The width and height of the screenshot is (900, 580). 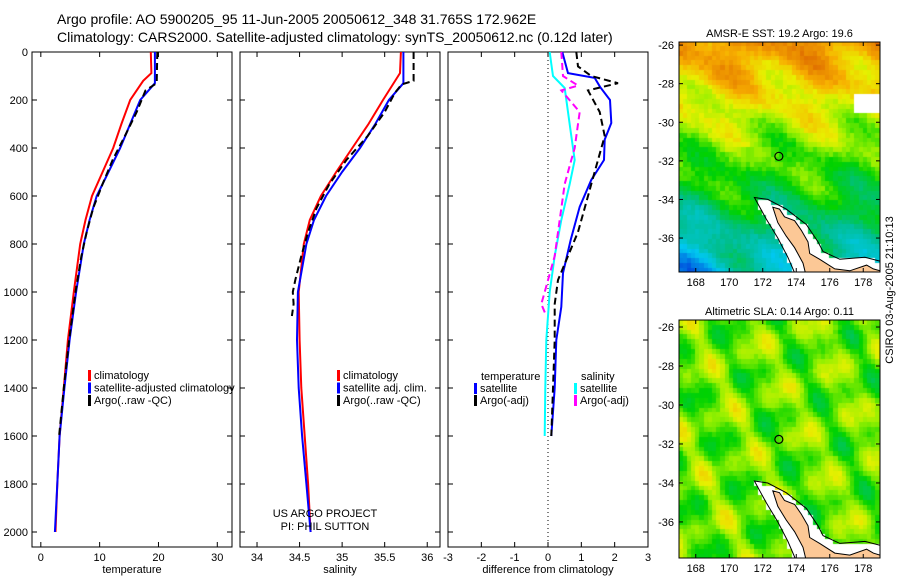 What do you see at coordinates (615, 558) in the screenshot?
I see `x-tick-label: 2` at bounding box center [615, 558].